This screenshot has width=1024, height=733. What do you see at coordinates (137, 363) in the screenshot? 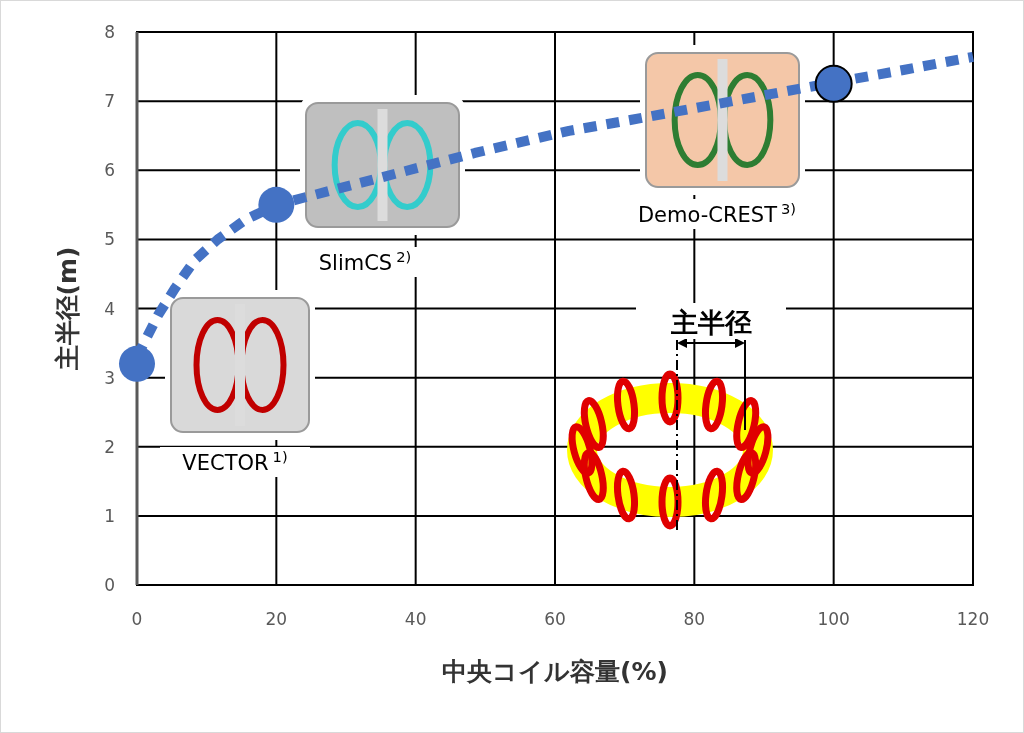
I see `point` at bounding box center [137, 363].